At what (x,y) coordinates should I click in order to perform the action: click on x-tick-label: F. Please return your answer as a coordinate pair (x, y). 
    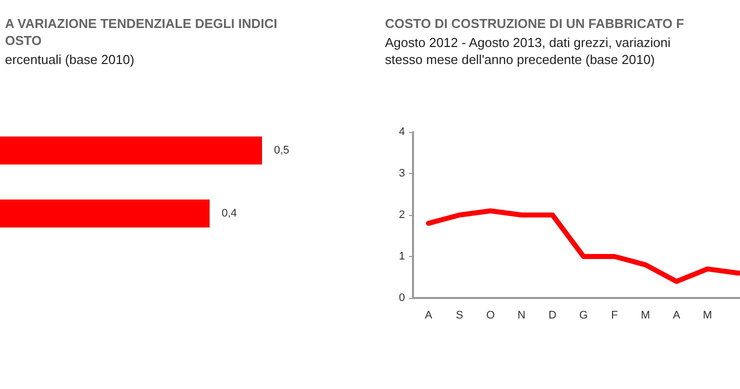
    Looking at the image, I should click on (614, 316).